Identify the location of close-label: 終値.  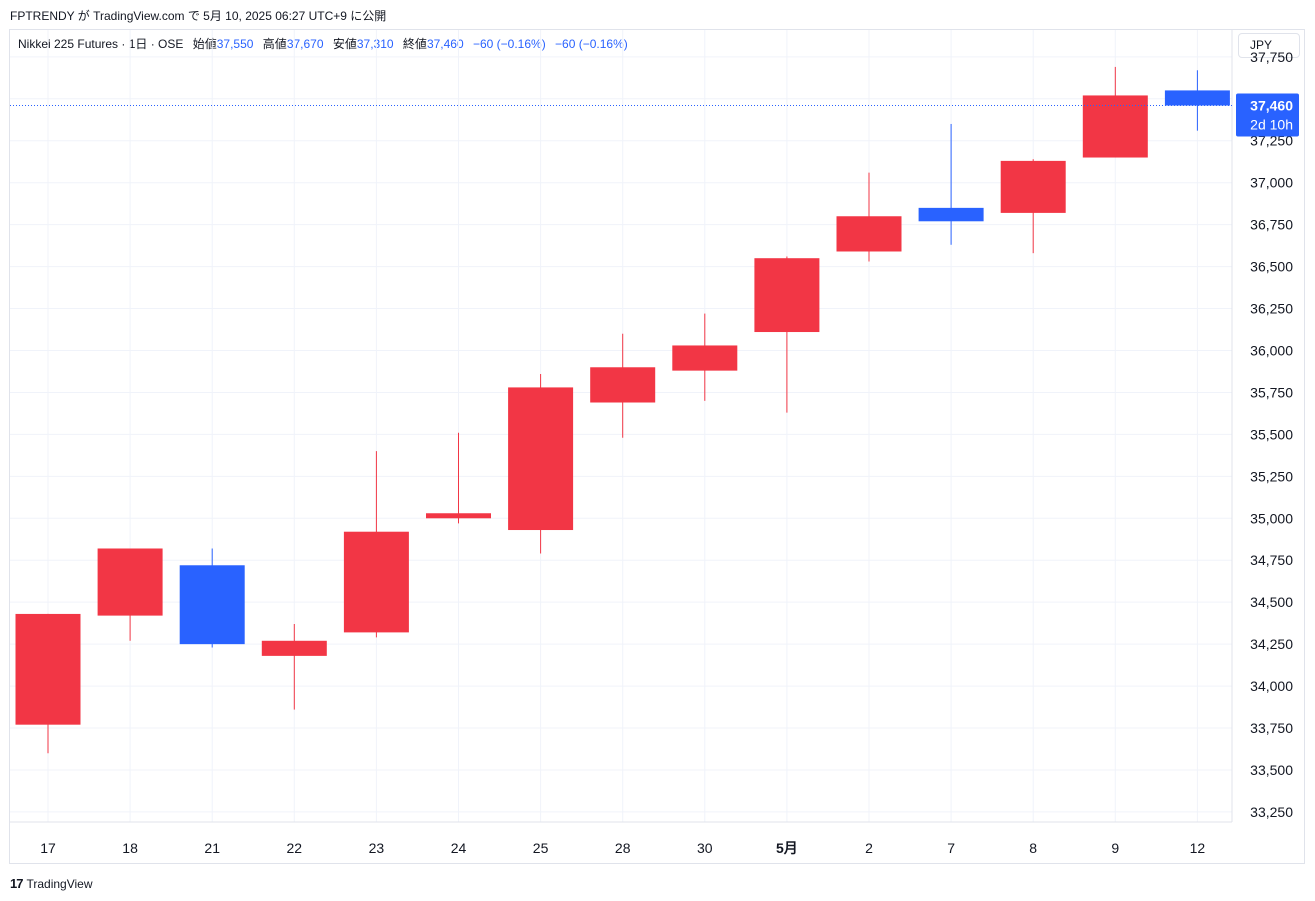
(414, 44).